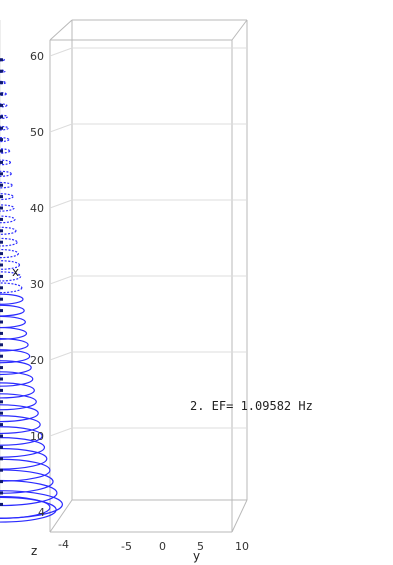 This screenshot has width=393, height=565. Describe the element at coordinates (37, 436) in the screenshot. I see `x-tick-label: 10` at that location.